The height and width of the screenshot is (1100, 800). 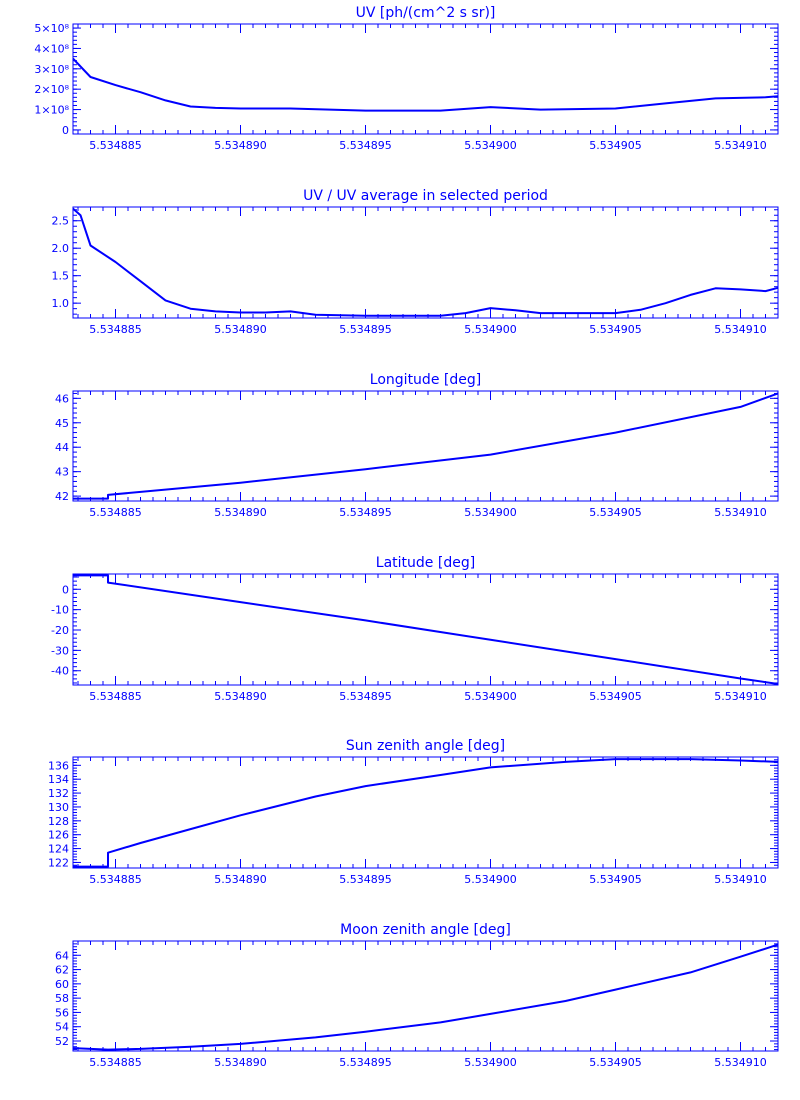 I want to click on y-tick-label: 60, so click(x=62, y=984).